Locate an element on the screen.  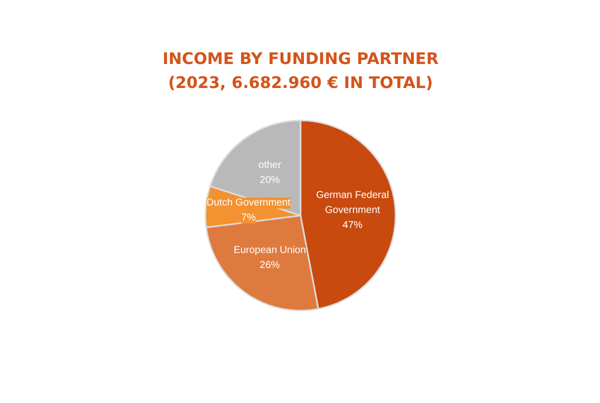
data-label: 7% is located at coordinates (248, 218).